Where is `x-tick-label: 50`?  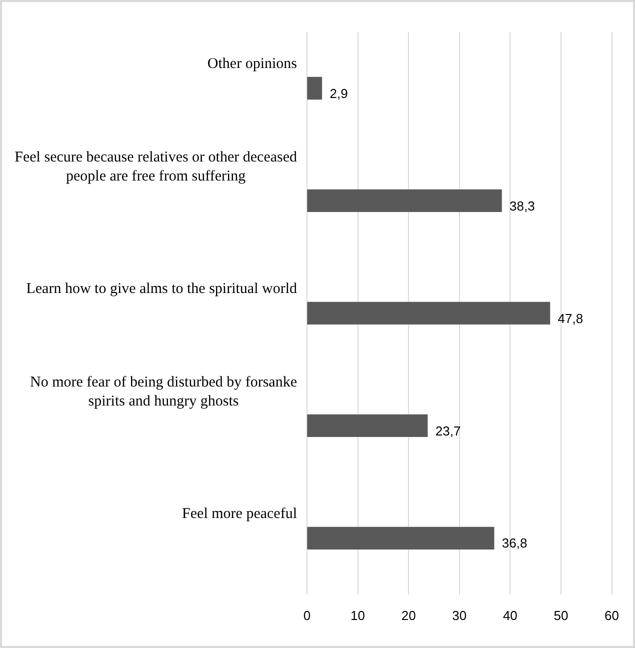 x-tick-label: 50 is located at coordinates (561, 615).